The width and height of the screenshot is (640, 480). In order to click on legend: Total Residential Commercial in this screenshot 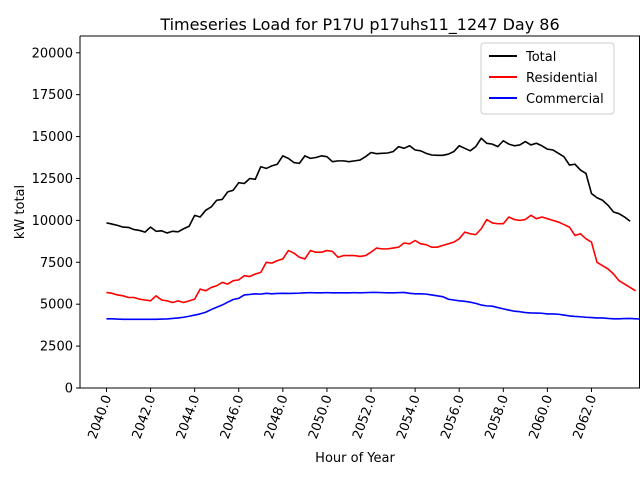, I will do `click(547, 78)`.